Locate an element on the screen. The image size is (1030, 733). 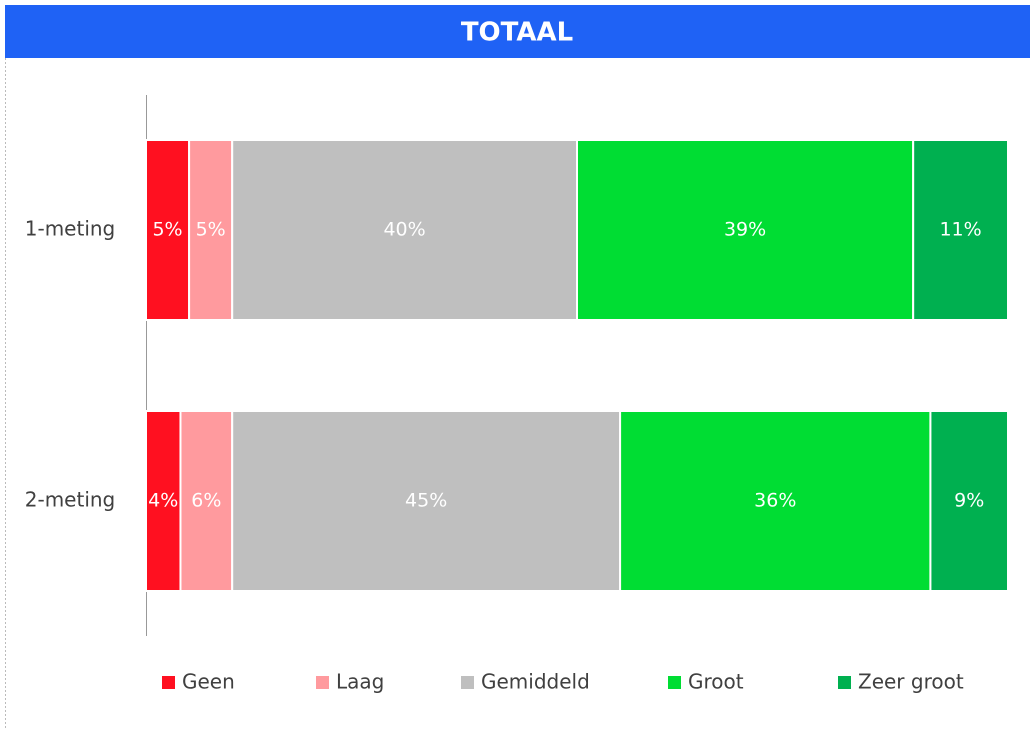
legend-label: Geen is located at coordinates (208, 682).